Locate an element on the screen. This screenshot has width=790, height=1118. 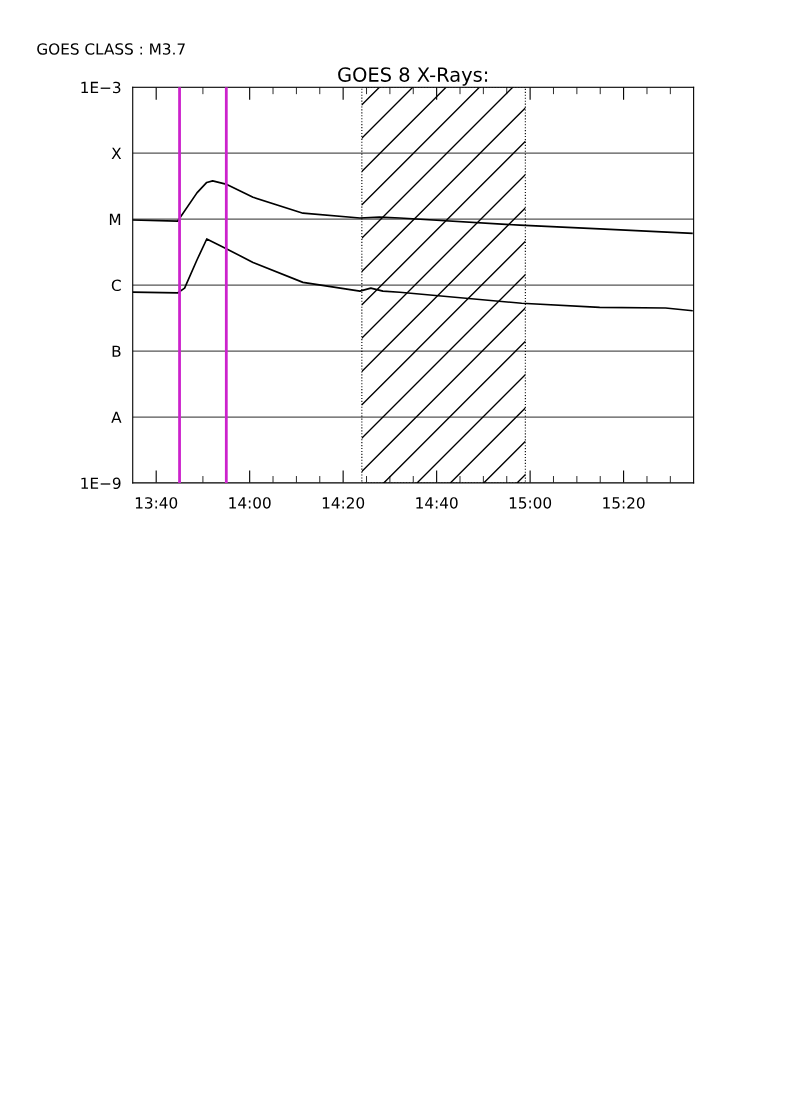
y-tick-label: A is located at coordinates (116, 417).